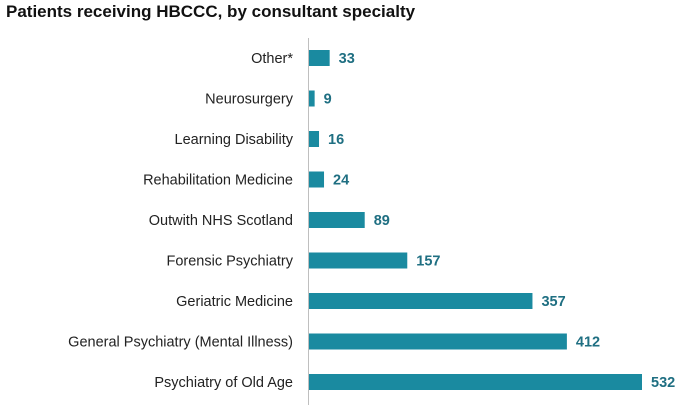 This screenshot has height=409, width=684. Describe the element at coordinates (229, 262) in the screenshot. I see `category-label-forensic-psychiatry: Forensic Psychiatry` at that location.